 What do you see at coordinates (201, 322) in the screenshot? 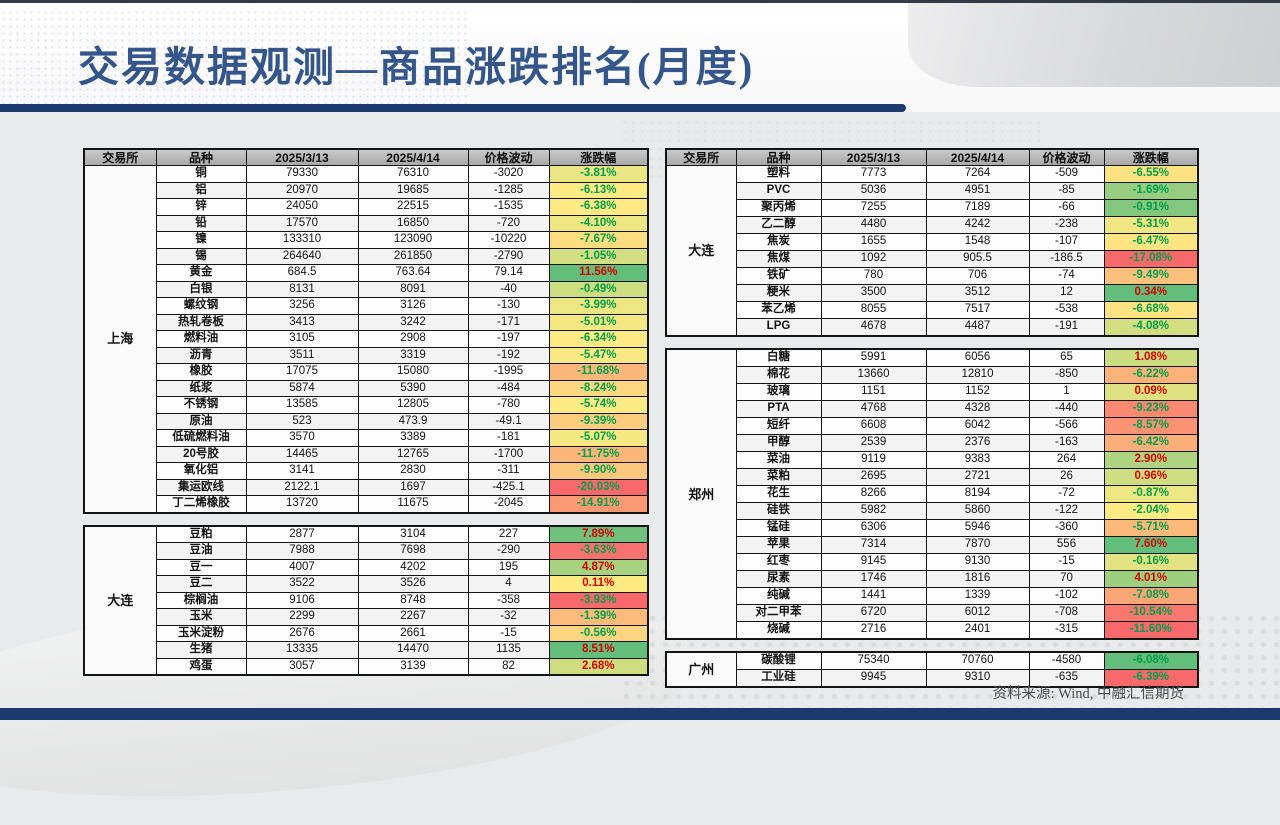
I see `variety-cell: 热轧卷板` at bounding box center [201, 322].